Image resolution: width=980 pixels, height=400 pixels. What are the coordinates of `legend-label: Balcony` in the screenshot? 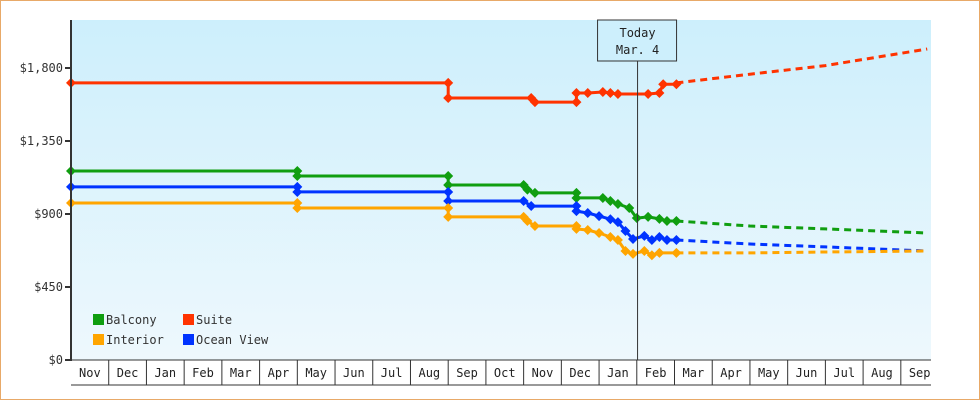 It's located at (131, 320).